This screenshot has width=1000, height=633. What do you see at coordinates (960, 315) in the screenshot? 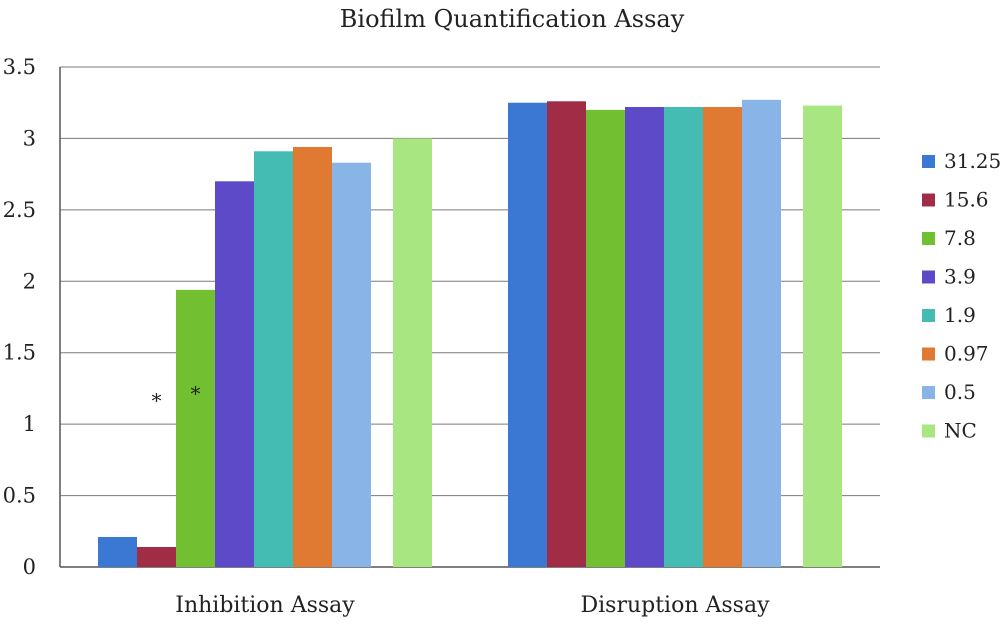
I see `legend-label: 1.9` at bounding box center [960, 315].